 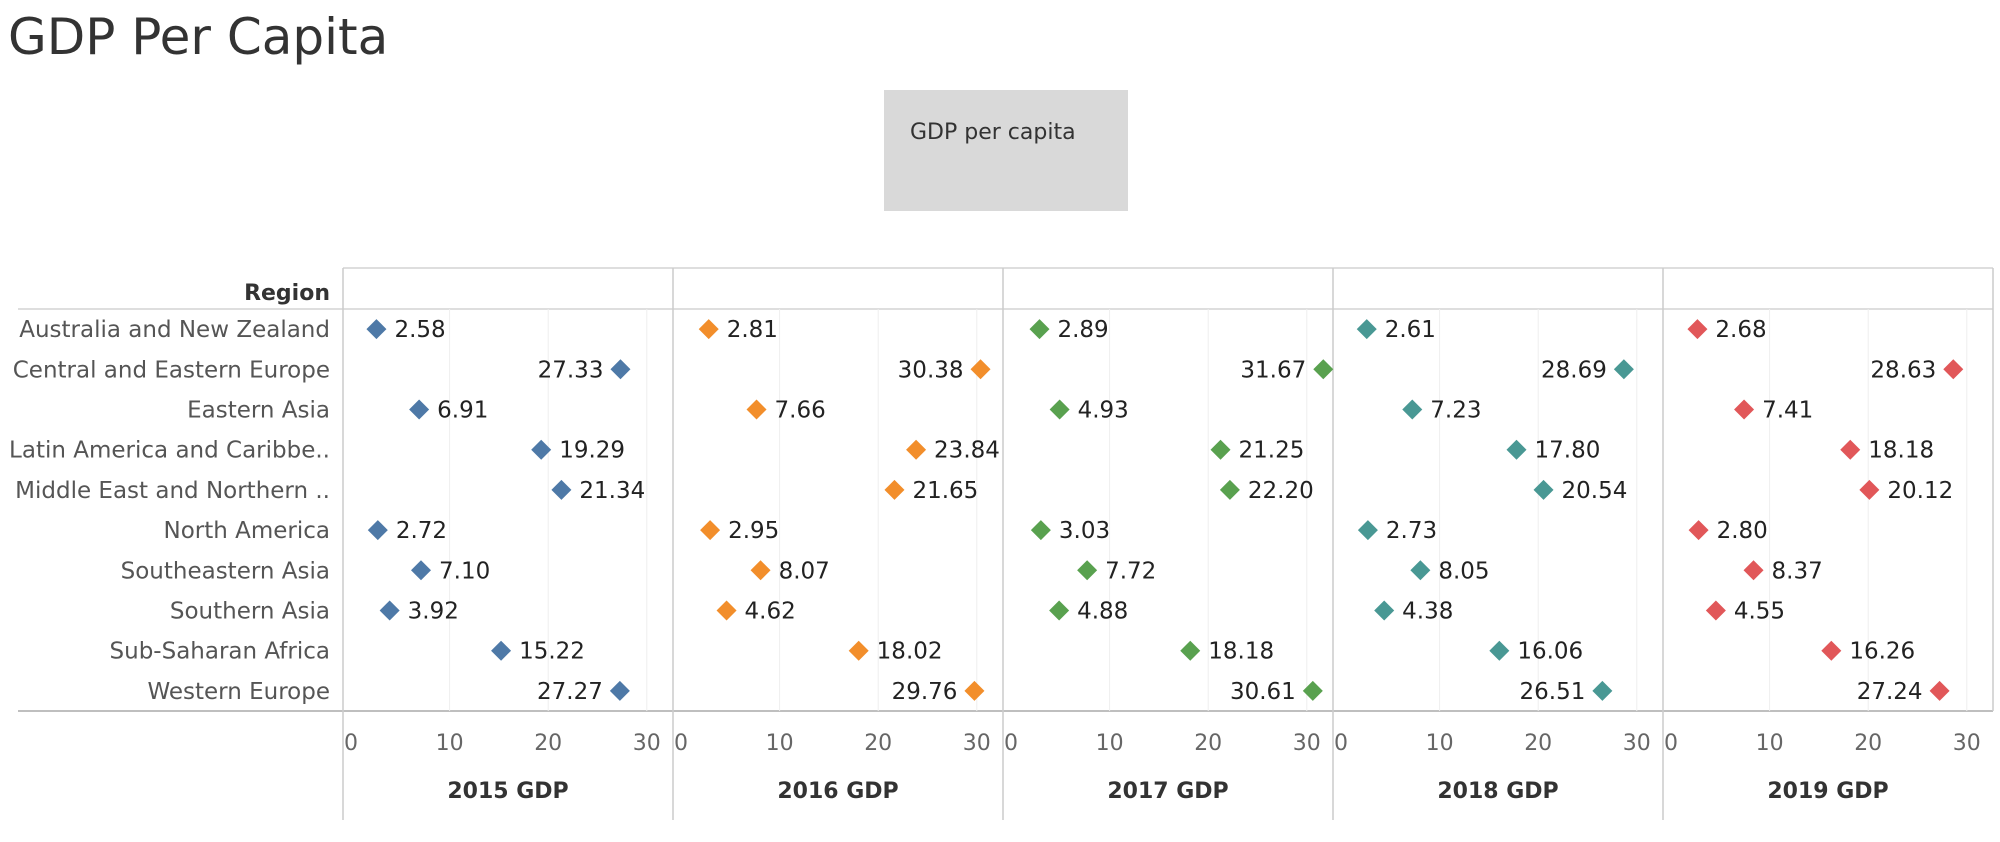 I want to click on row-label: Central and Eastern Europe, so click(x=171, y=370).